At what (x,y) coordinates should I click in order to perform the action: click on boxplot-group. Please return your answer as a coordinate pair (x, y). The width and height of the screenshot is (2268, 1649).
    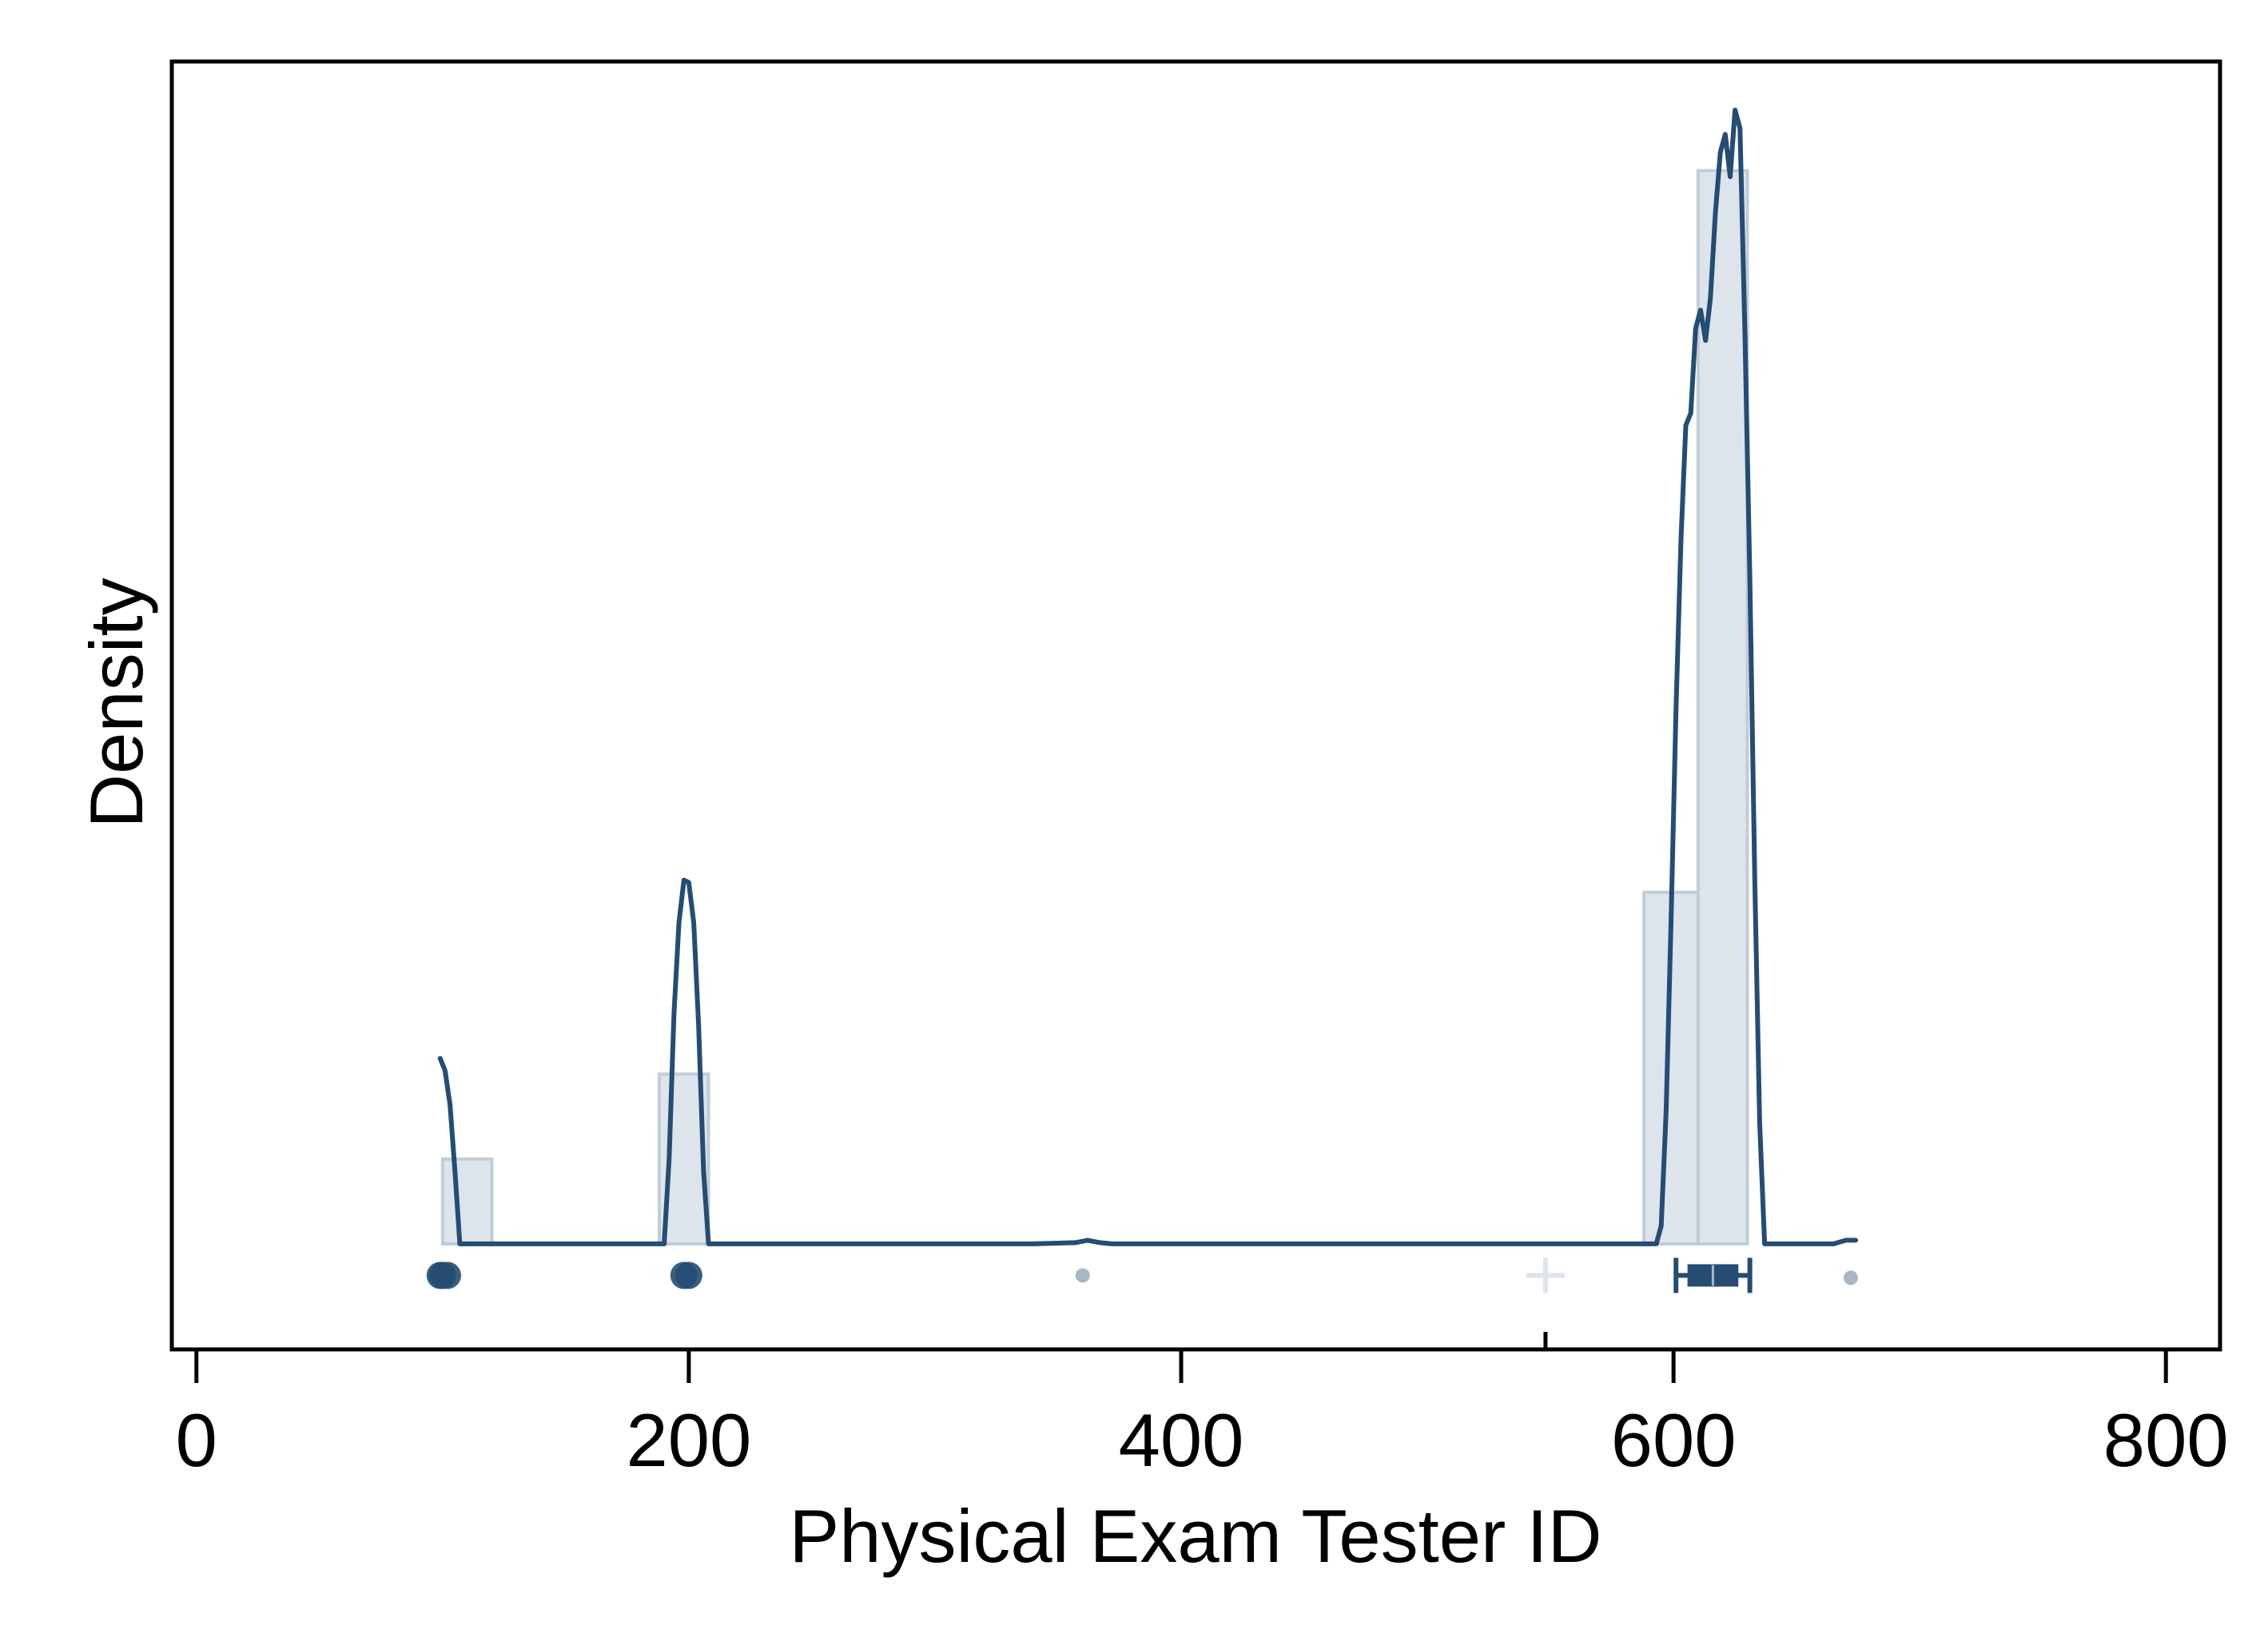
    Looking at the image, I should click on (1639, 1275).